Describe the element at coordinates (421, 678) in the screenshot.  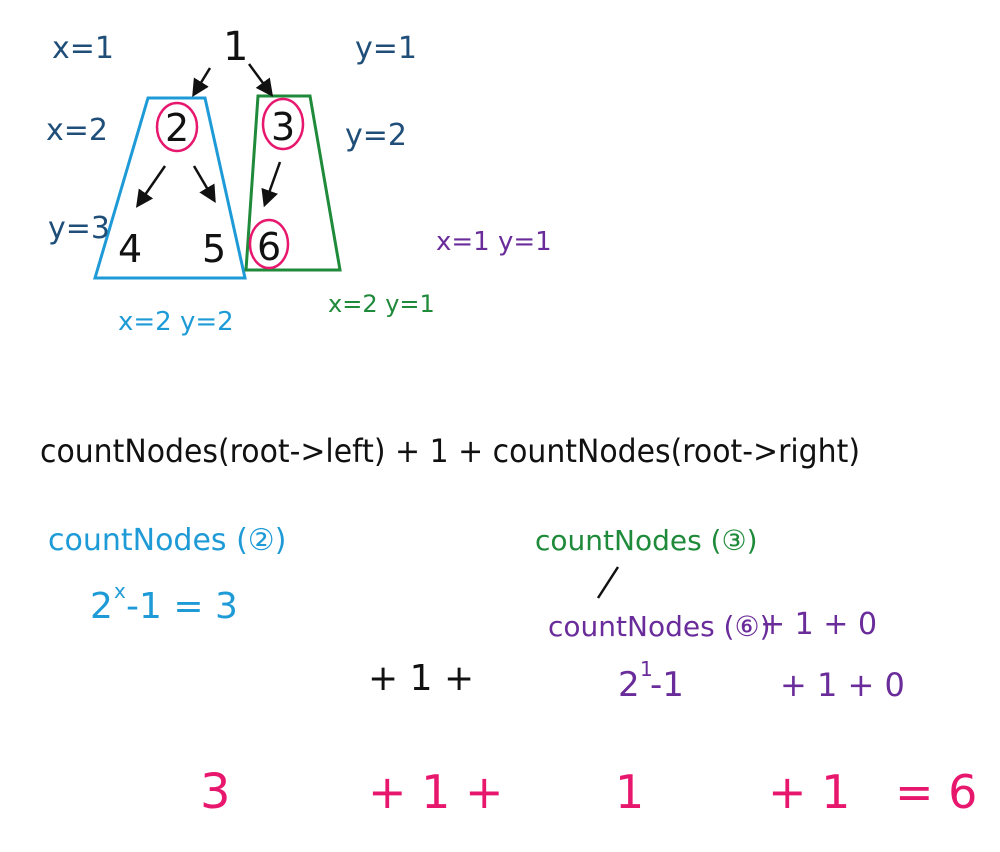
I see `middle-plus: + 1 +` at that location.